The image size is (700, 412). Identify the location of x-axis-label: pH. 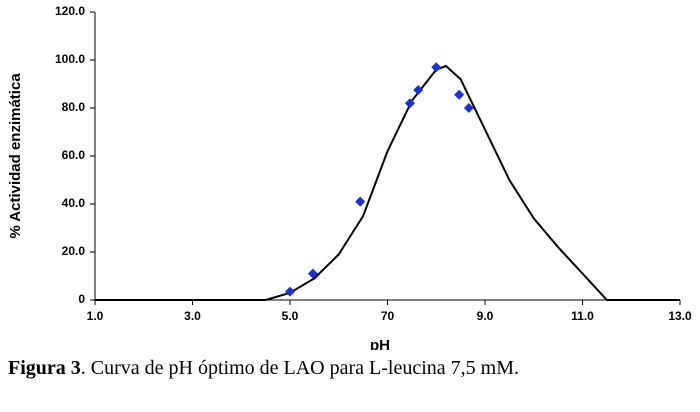
(380, 343).